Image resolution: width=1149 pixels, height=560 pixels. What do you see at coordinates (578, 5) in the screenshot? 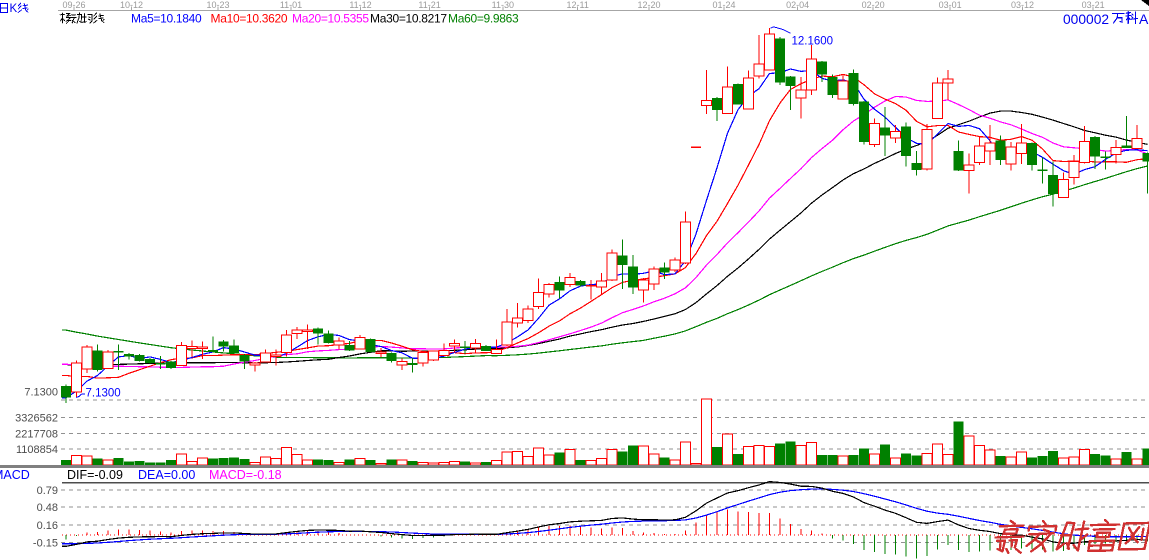
I see `svg-text: 12-11` at bounding box center [578, 5].